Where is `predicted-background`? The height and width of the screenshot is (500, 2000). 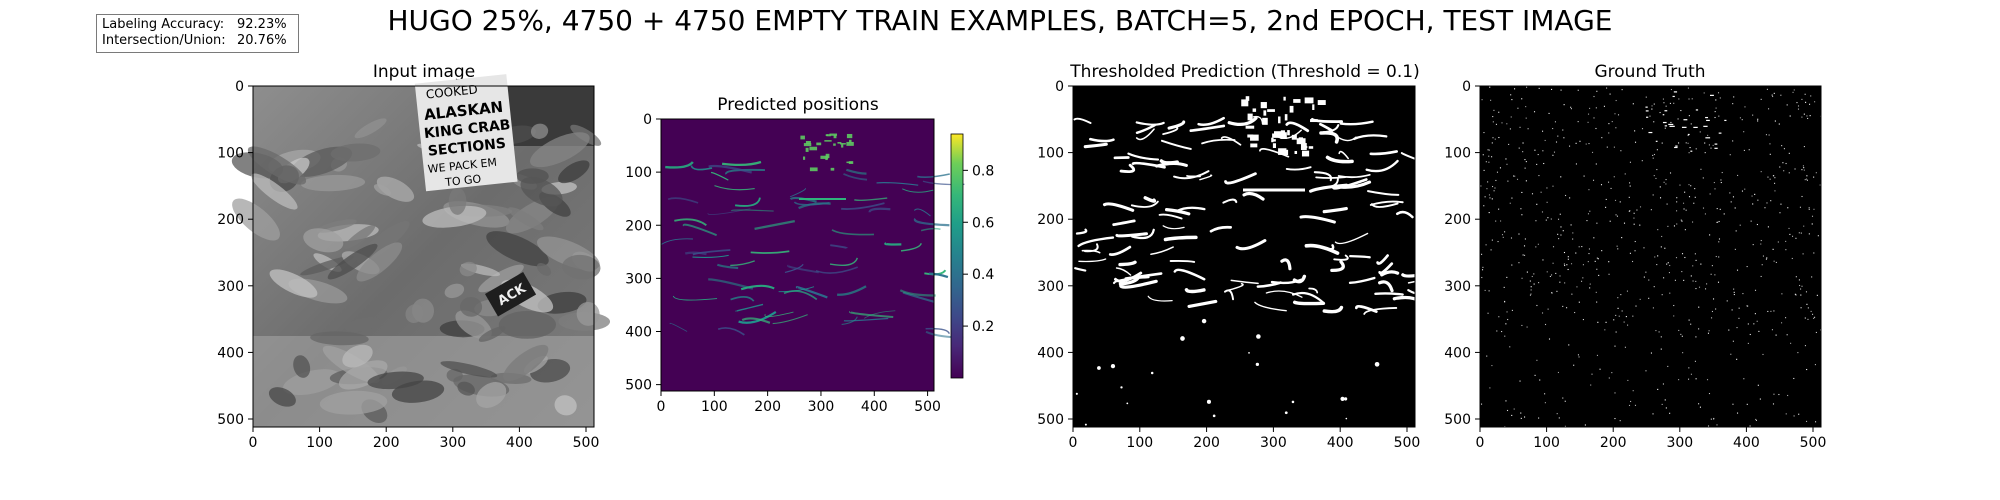 predicted-background is located at coordinates (797, 255).